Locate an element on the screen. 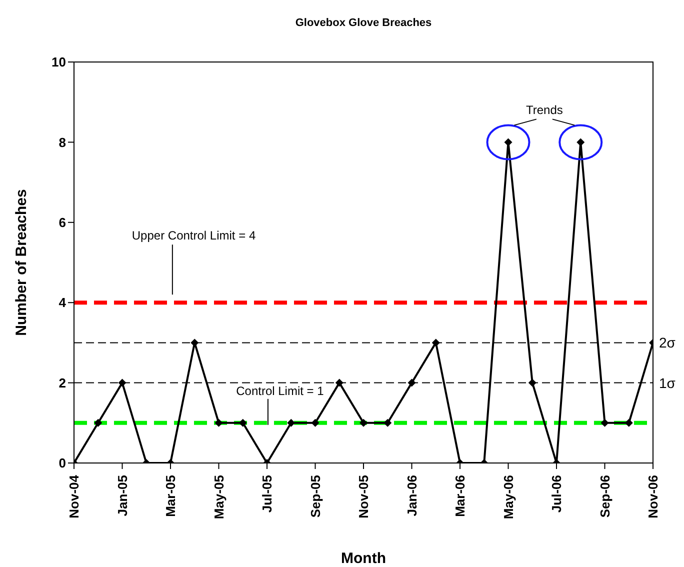  x-axis-title: Month is located at coordinates (363, 558).